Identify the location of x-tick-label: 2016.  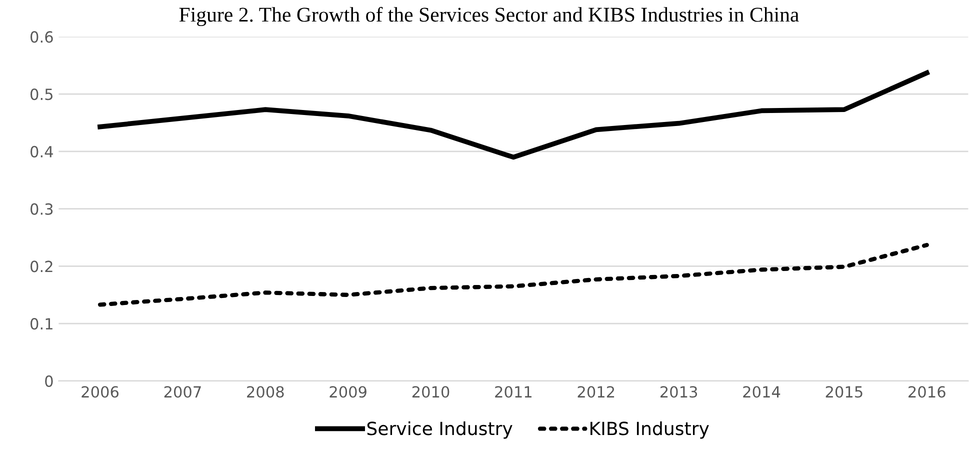
(927, 392).